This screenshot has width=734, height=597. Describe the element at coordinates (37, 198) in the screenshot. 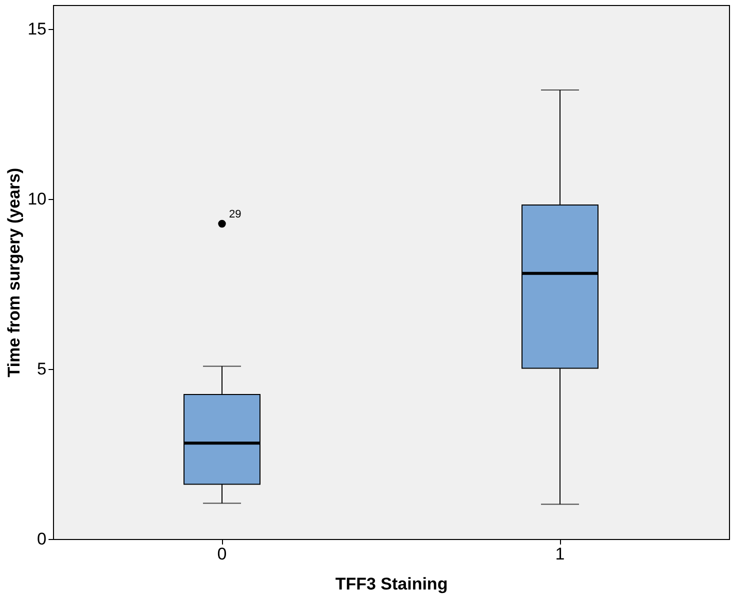

I see `y-tick-label: 10` at that location.